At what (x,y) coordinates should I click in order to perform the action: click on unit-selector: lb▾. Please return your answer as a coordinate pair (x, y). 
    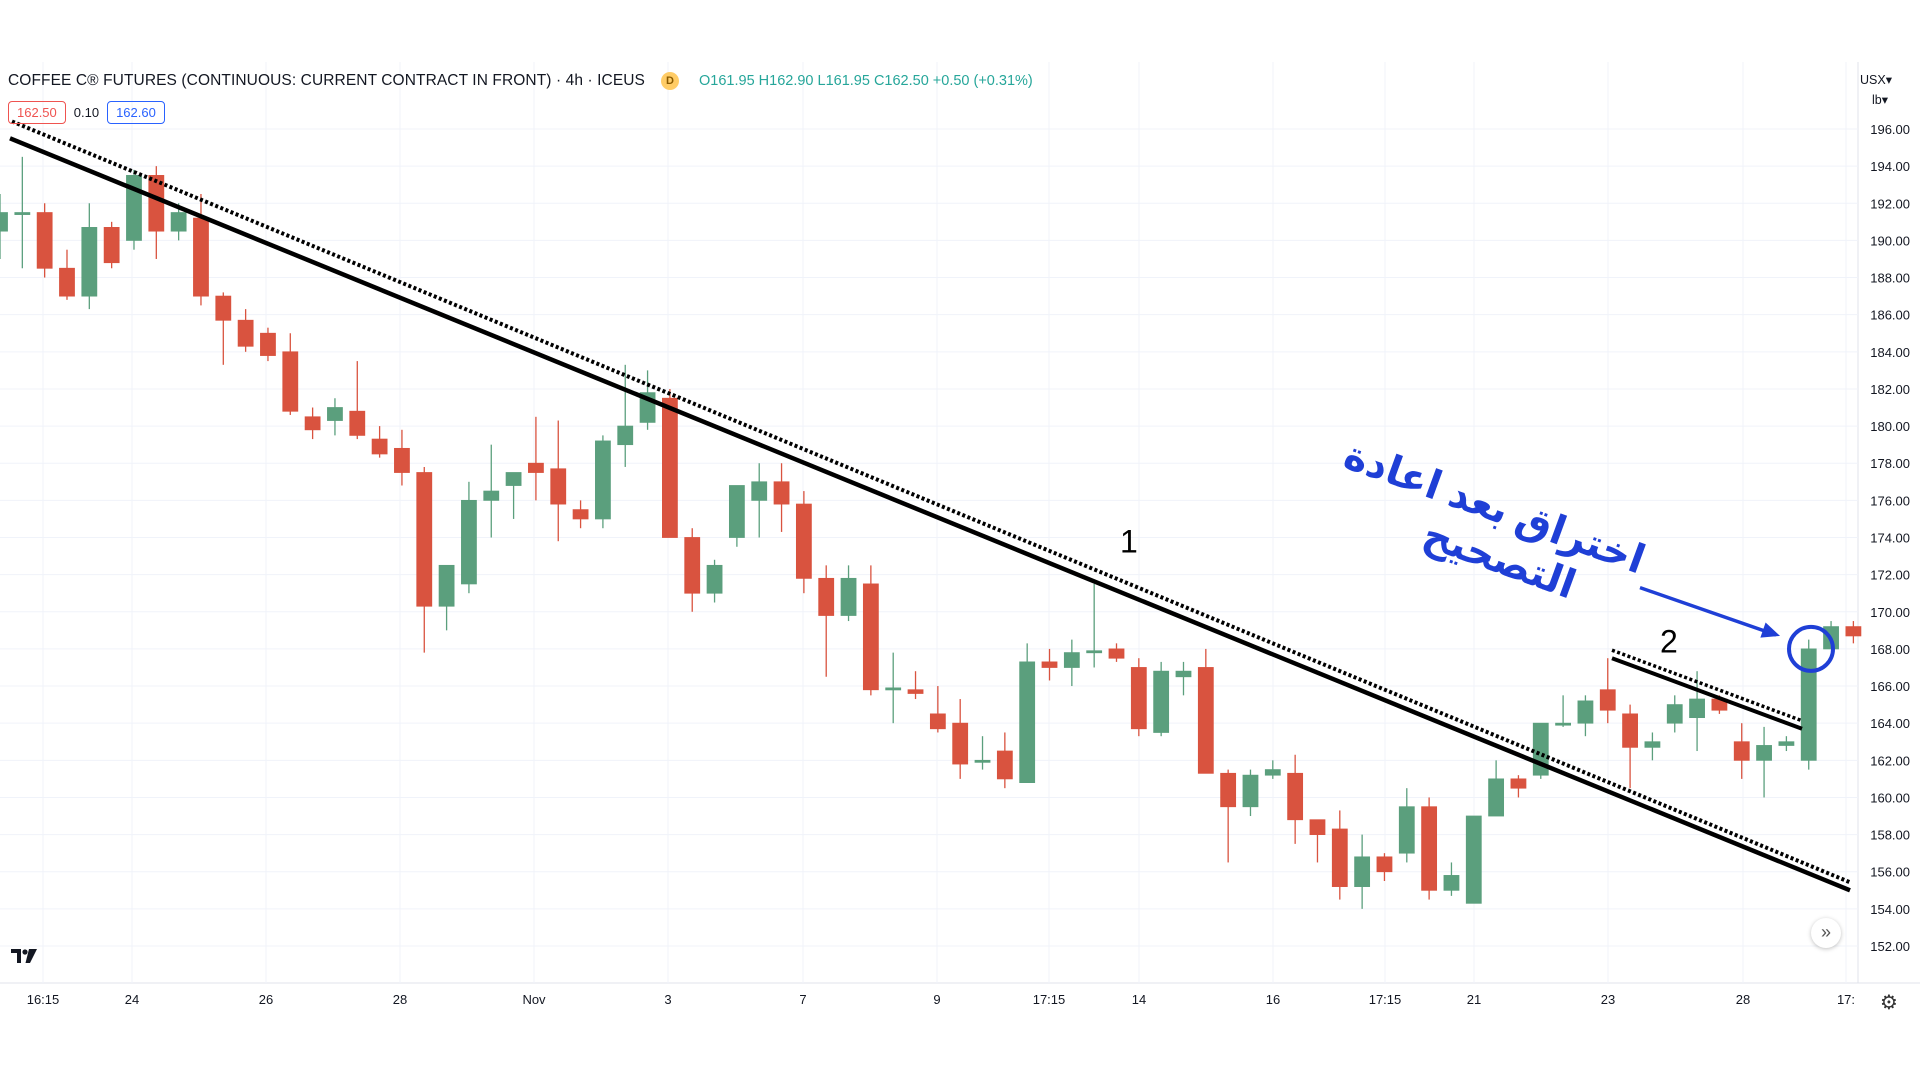
    Looking at the image, I should click on (1880, 99).